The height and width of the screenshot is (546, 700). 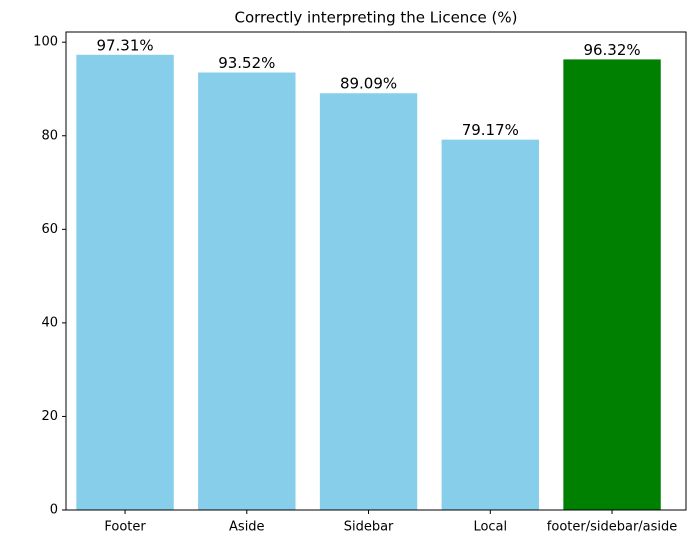 What do you see at coordinates (612, 527) in the screenshot?
I see `x-tick-label: footer/sidebar/aside` at bounding box center [612, 527].